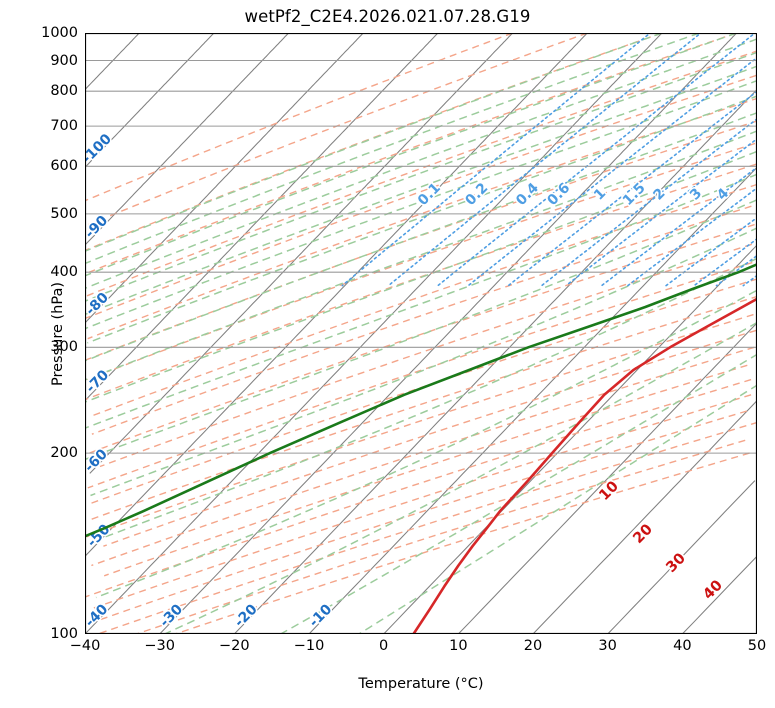 This screenshot has height=708, width=775. Describe the element at coordinates (64, 634) in the screenshot. I see `y-tick-label: 100` at that location.